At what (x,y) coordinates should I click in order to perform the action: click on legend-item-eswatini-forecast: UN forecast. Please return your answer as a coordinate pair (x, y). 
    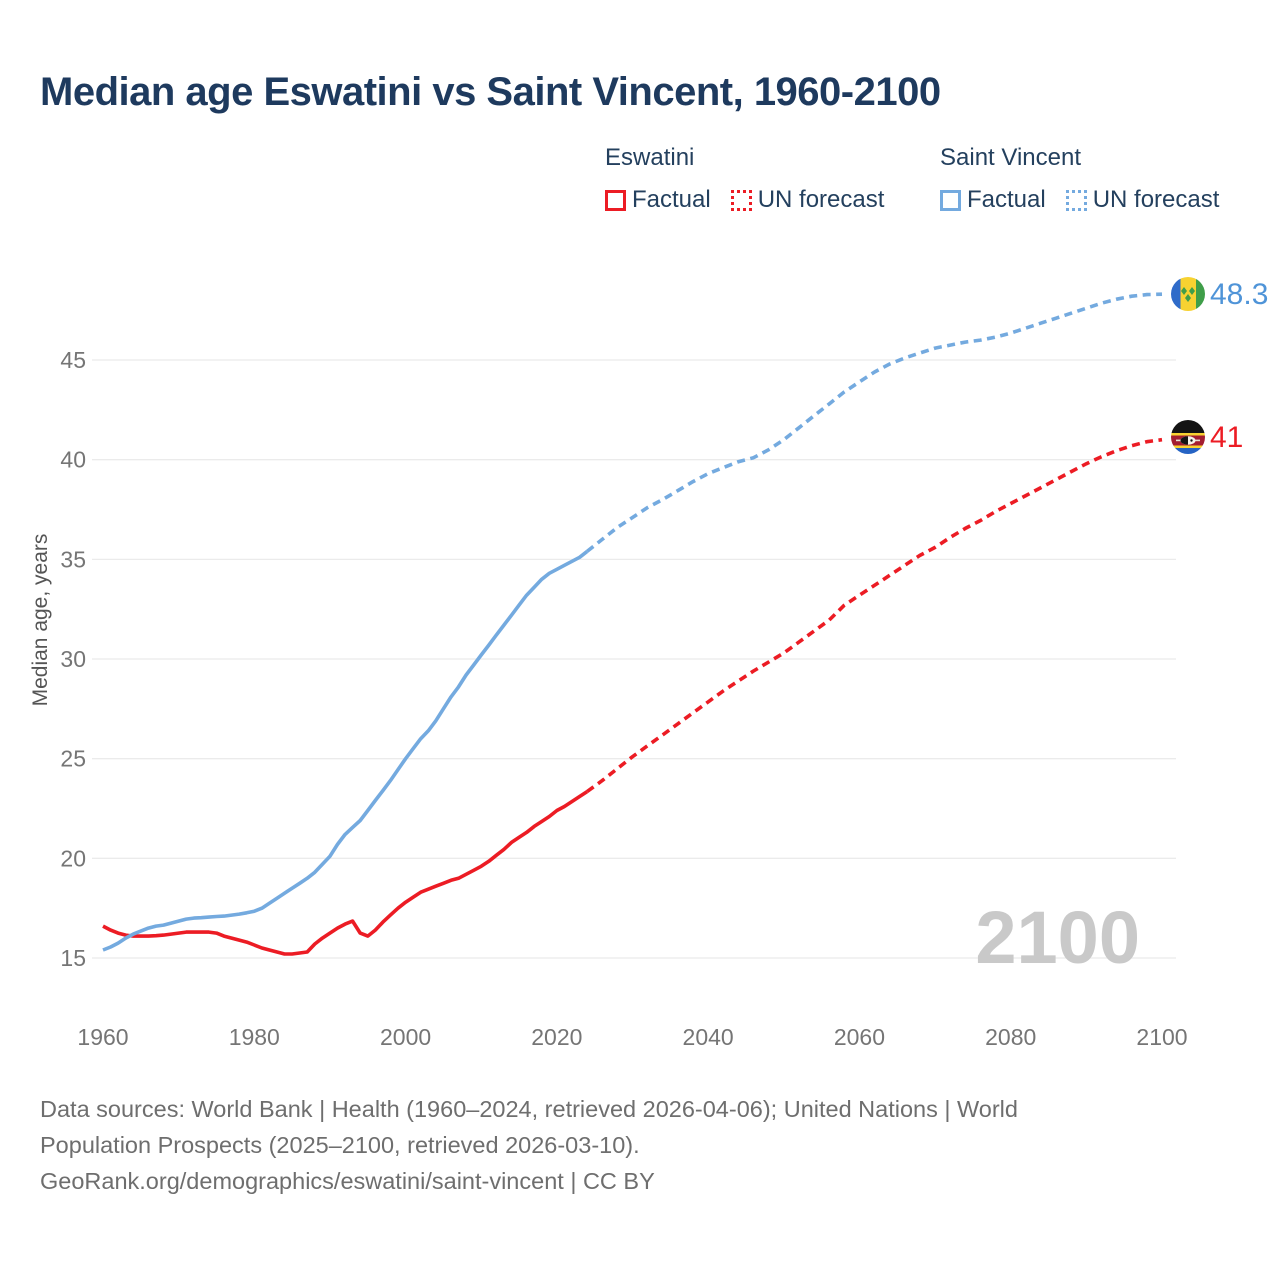
    Looking at the image, I should click on (807, 200).